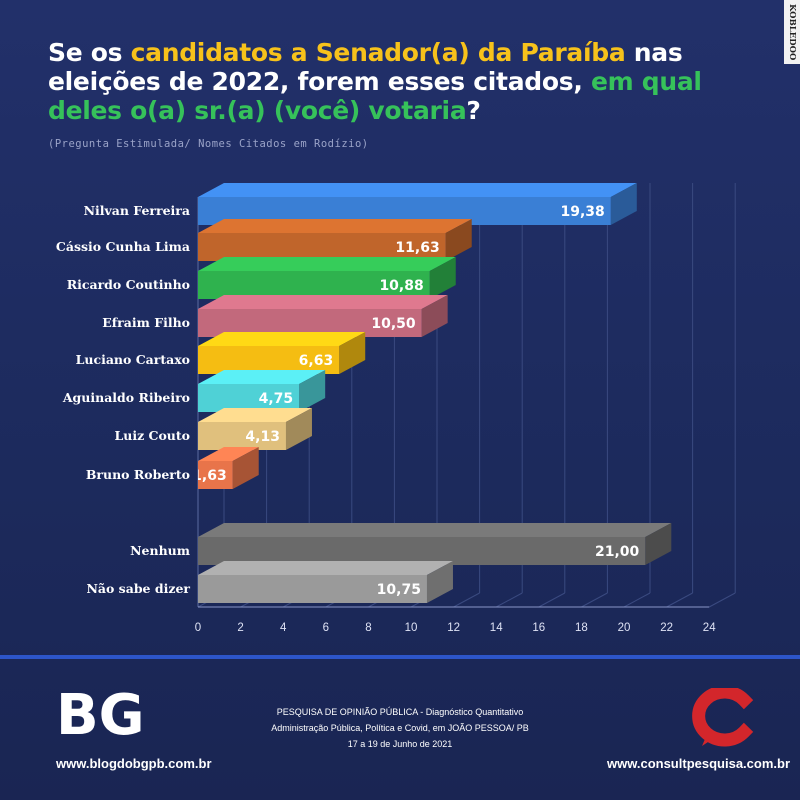  Describe the element at coordinates (400, 657) in the screenshot. I see `footer-divider` at that location.